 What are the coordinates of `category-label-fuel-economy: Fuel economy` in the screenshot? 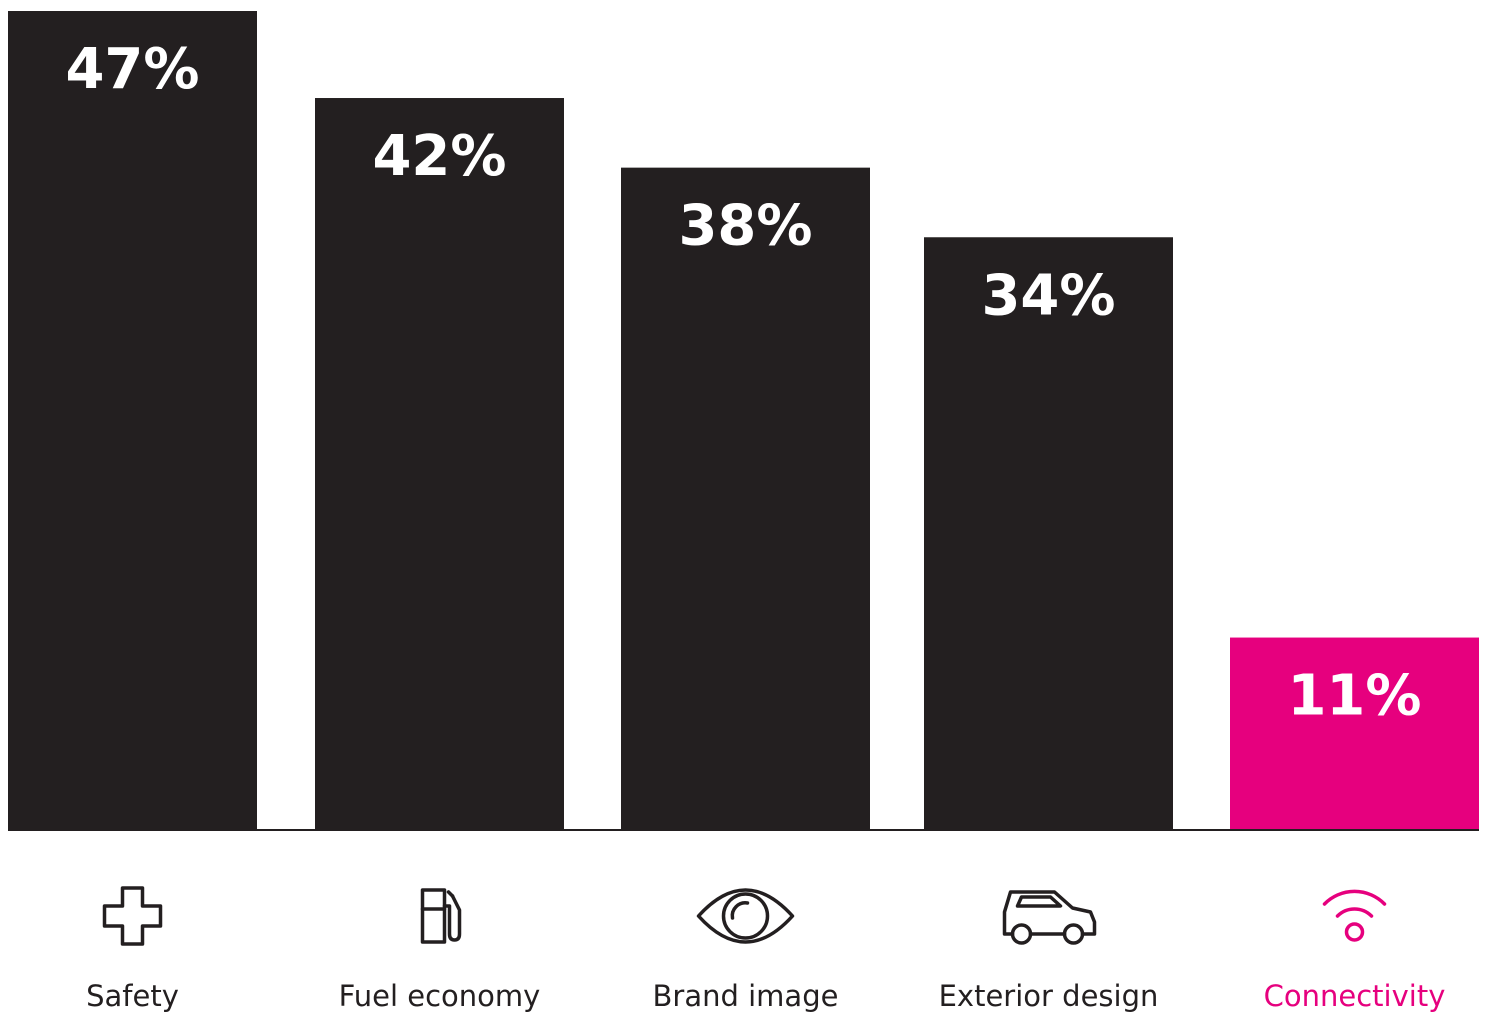 It's located at (440, 995).